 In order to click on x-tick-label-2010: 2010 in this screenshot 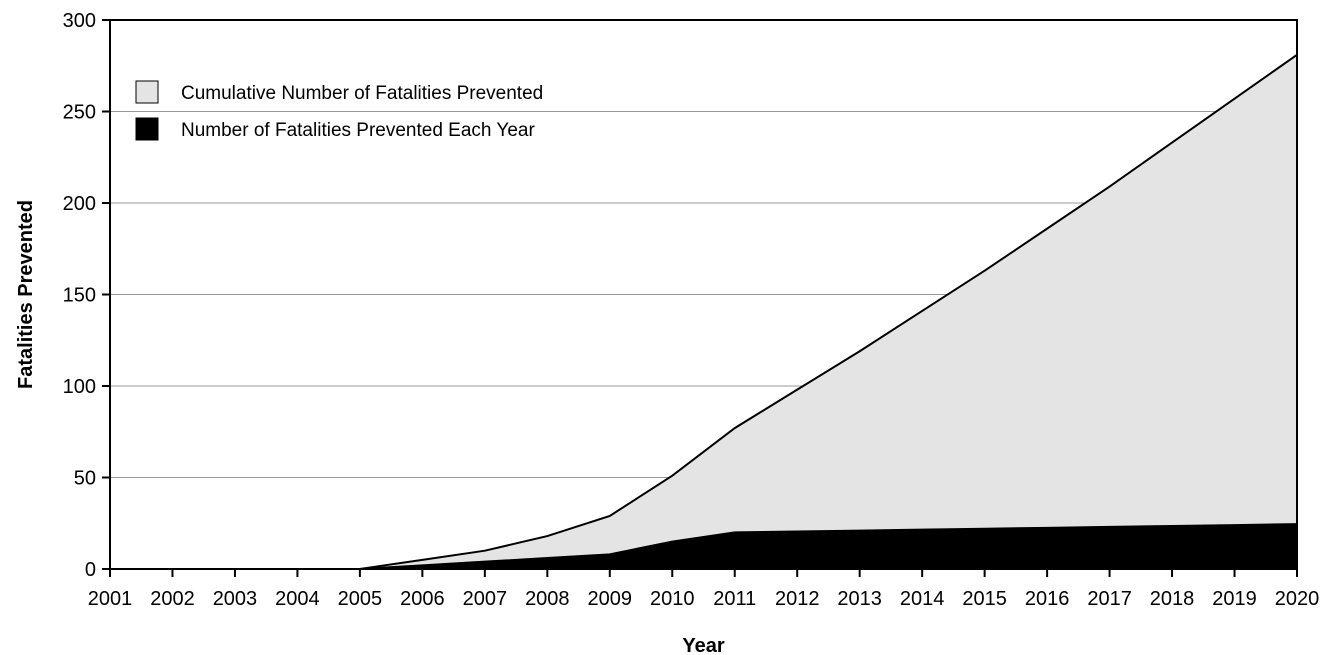, I will do `click(672, 599)`.